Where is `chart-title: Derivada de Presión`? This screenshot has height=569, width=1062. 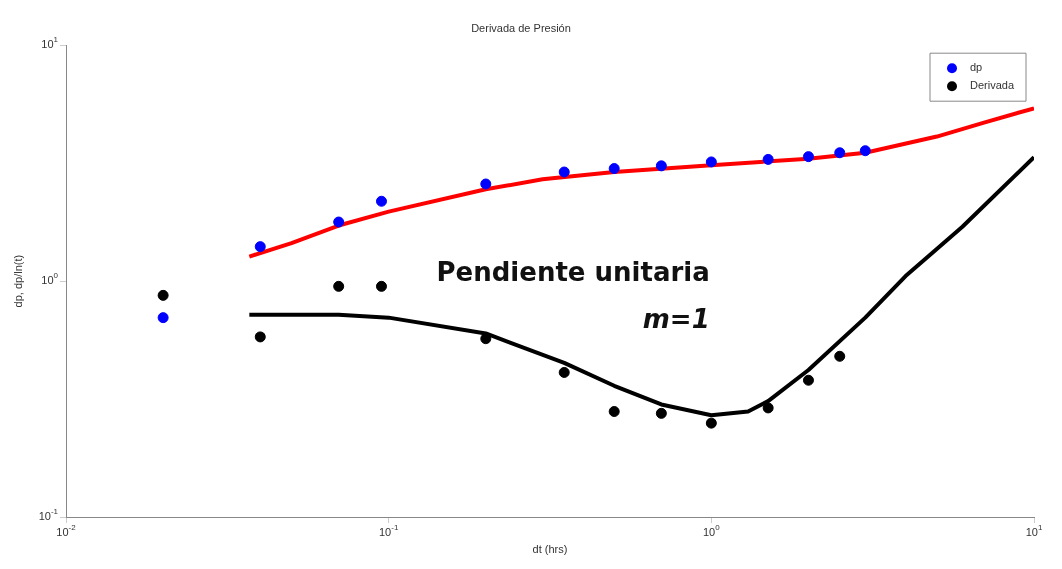
chart-title: Derivada de Presión is located at coordinates (521, 27).